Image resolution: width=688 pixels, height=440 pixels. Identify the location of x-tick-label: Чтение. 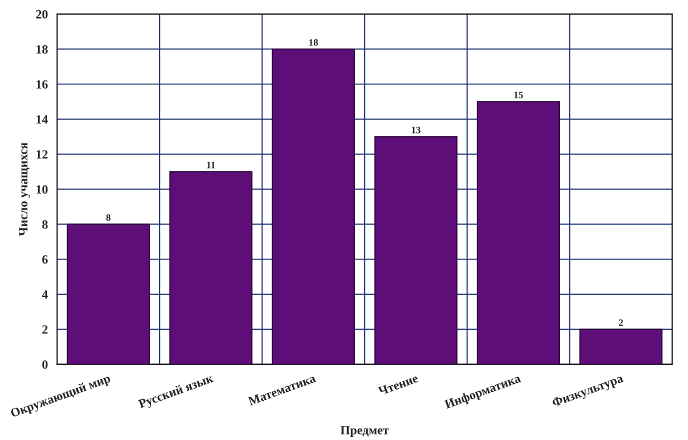
(398, 385).